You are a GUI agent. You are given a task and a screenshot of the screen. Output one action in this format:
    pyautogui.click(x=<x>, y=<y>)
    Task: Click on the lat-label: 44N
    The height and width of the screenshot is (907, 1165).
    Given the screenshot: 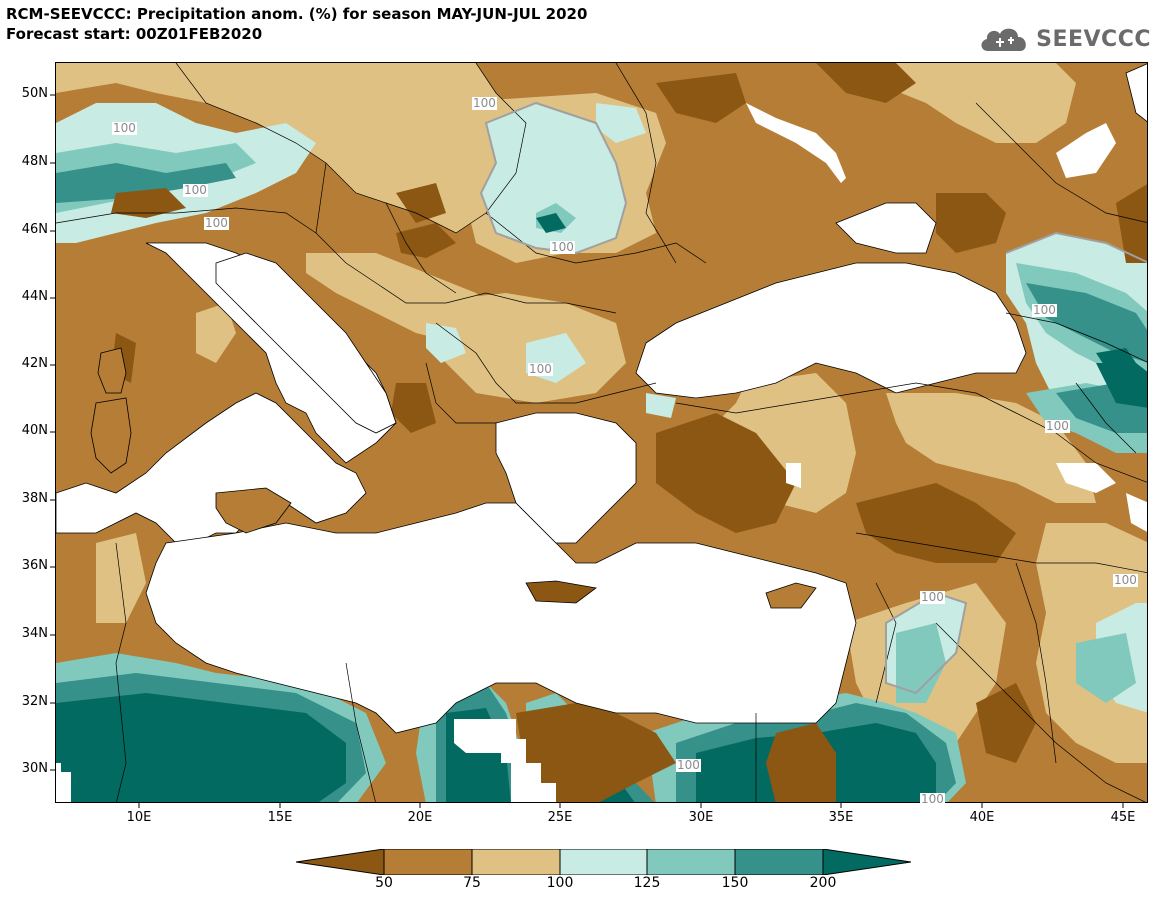 What is the action you would take?
    pyautogui.click(x=34, y=296)
    